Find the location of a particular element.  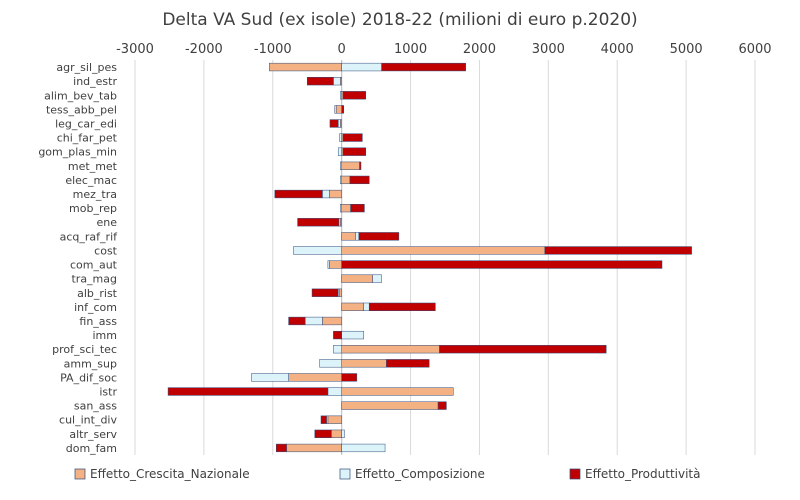

x-tick-label: 3000 is located at coordinates (548, 49).